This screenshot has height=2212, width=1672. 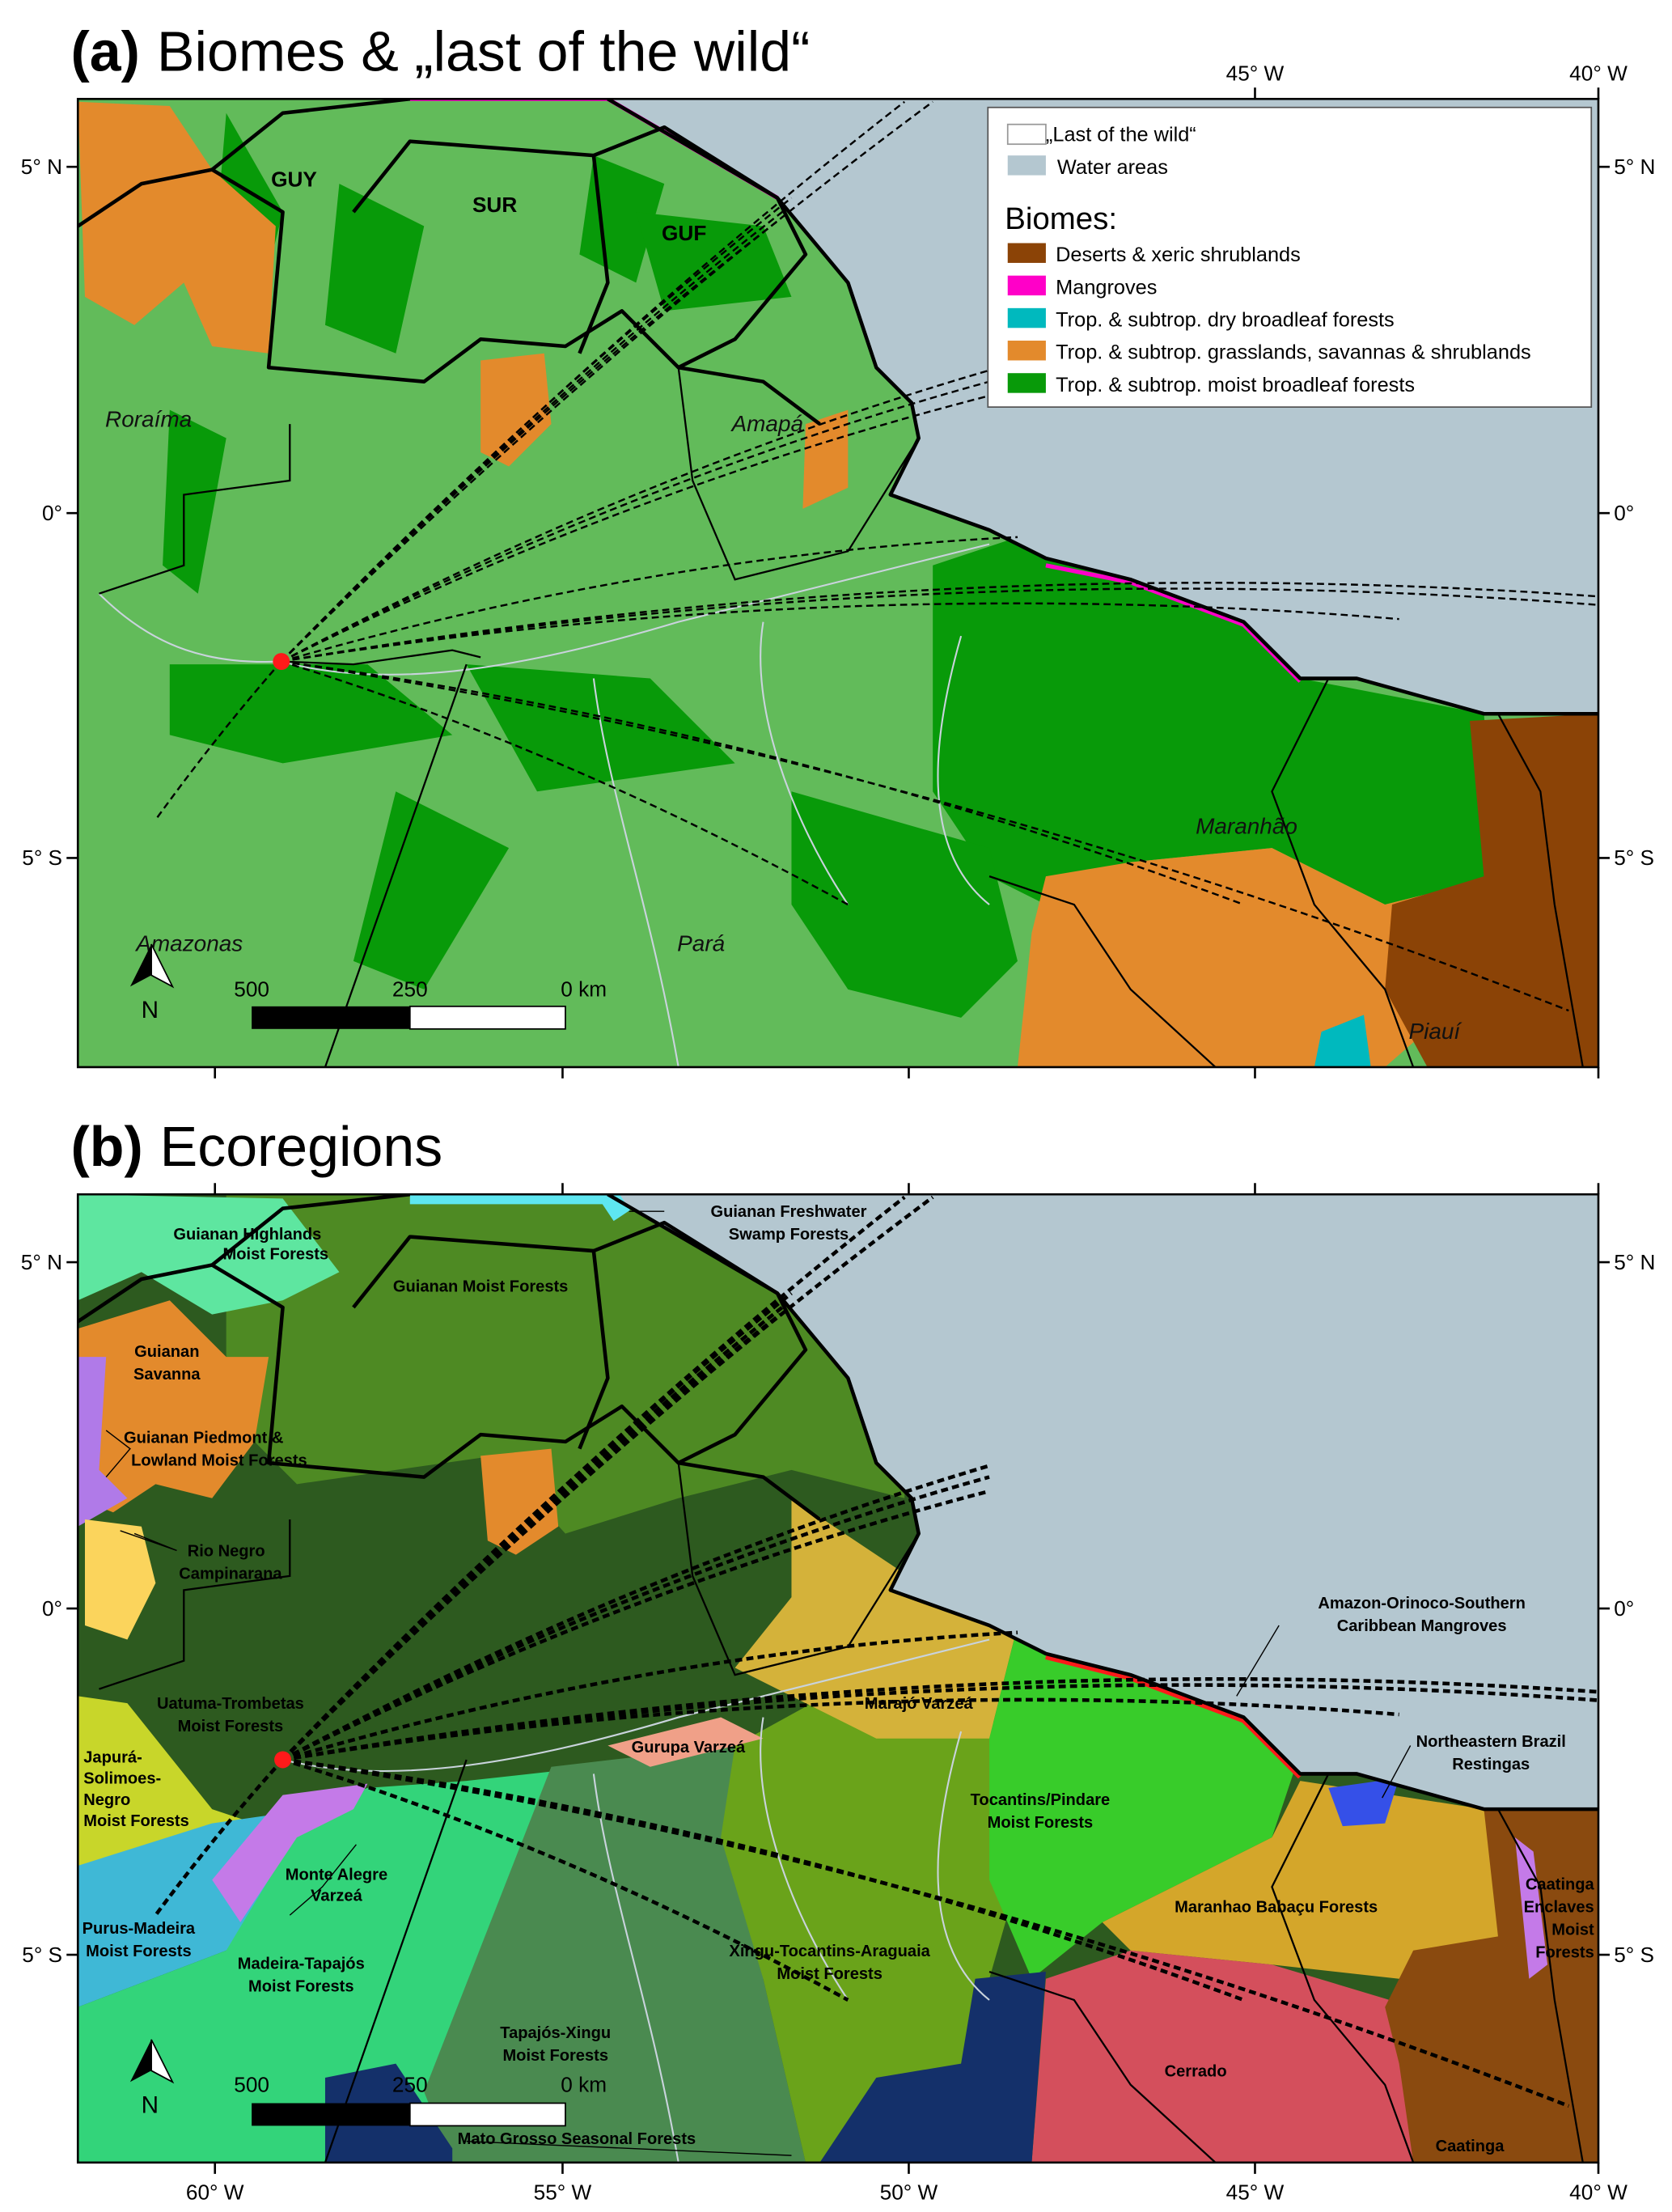 I want to click on label-gurupa: Gurupa Varzeá, so click(x=689, y=1747).